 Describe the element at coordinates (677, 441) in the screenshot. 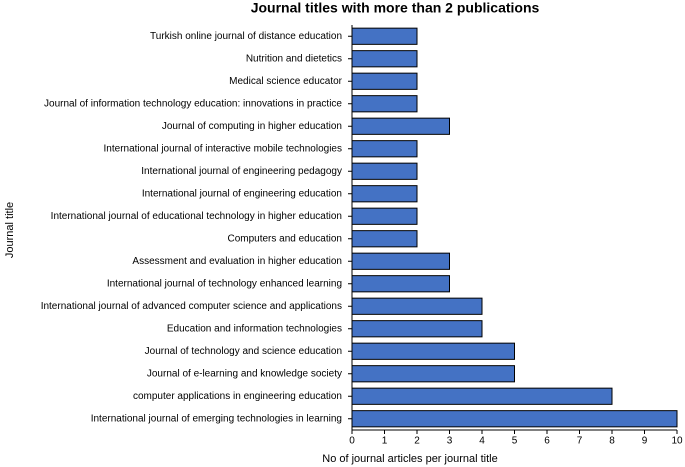

I see `x-tick-label: 10` at that location.